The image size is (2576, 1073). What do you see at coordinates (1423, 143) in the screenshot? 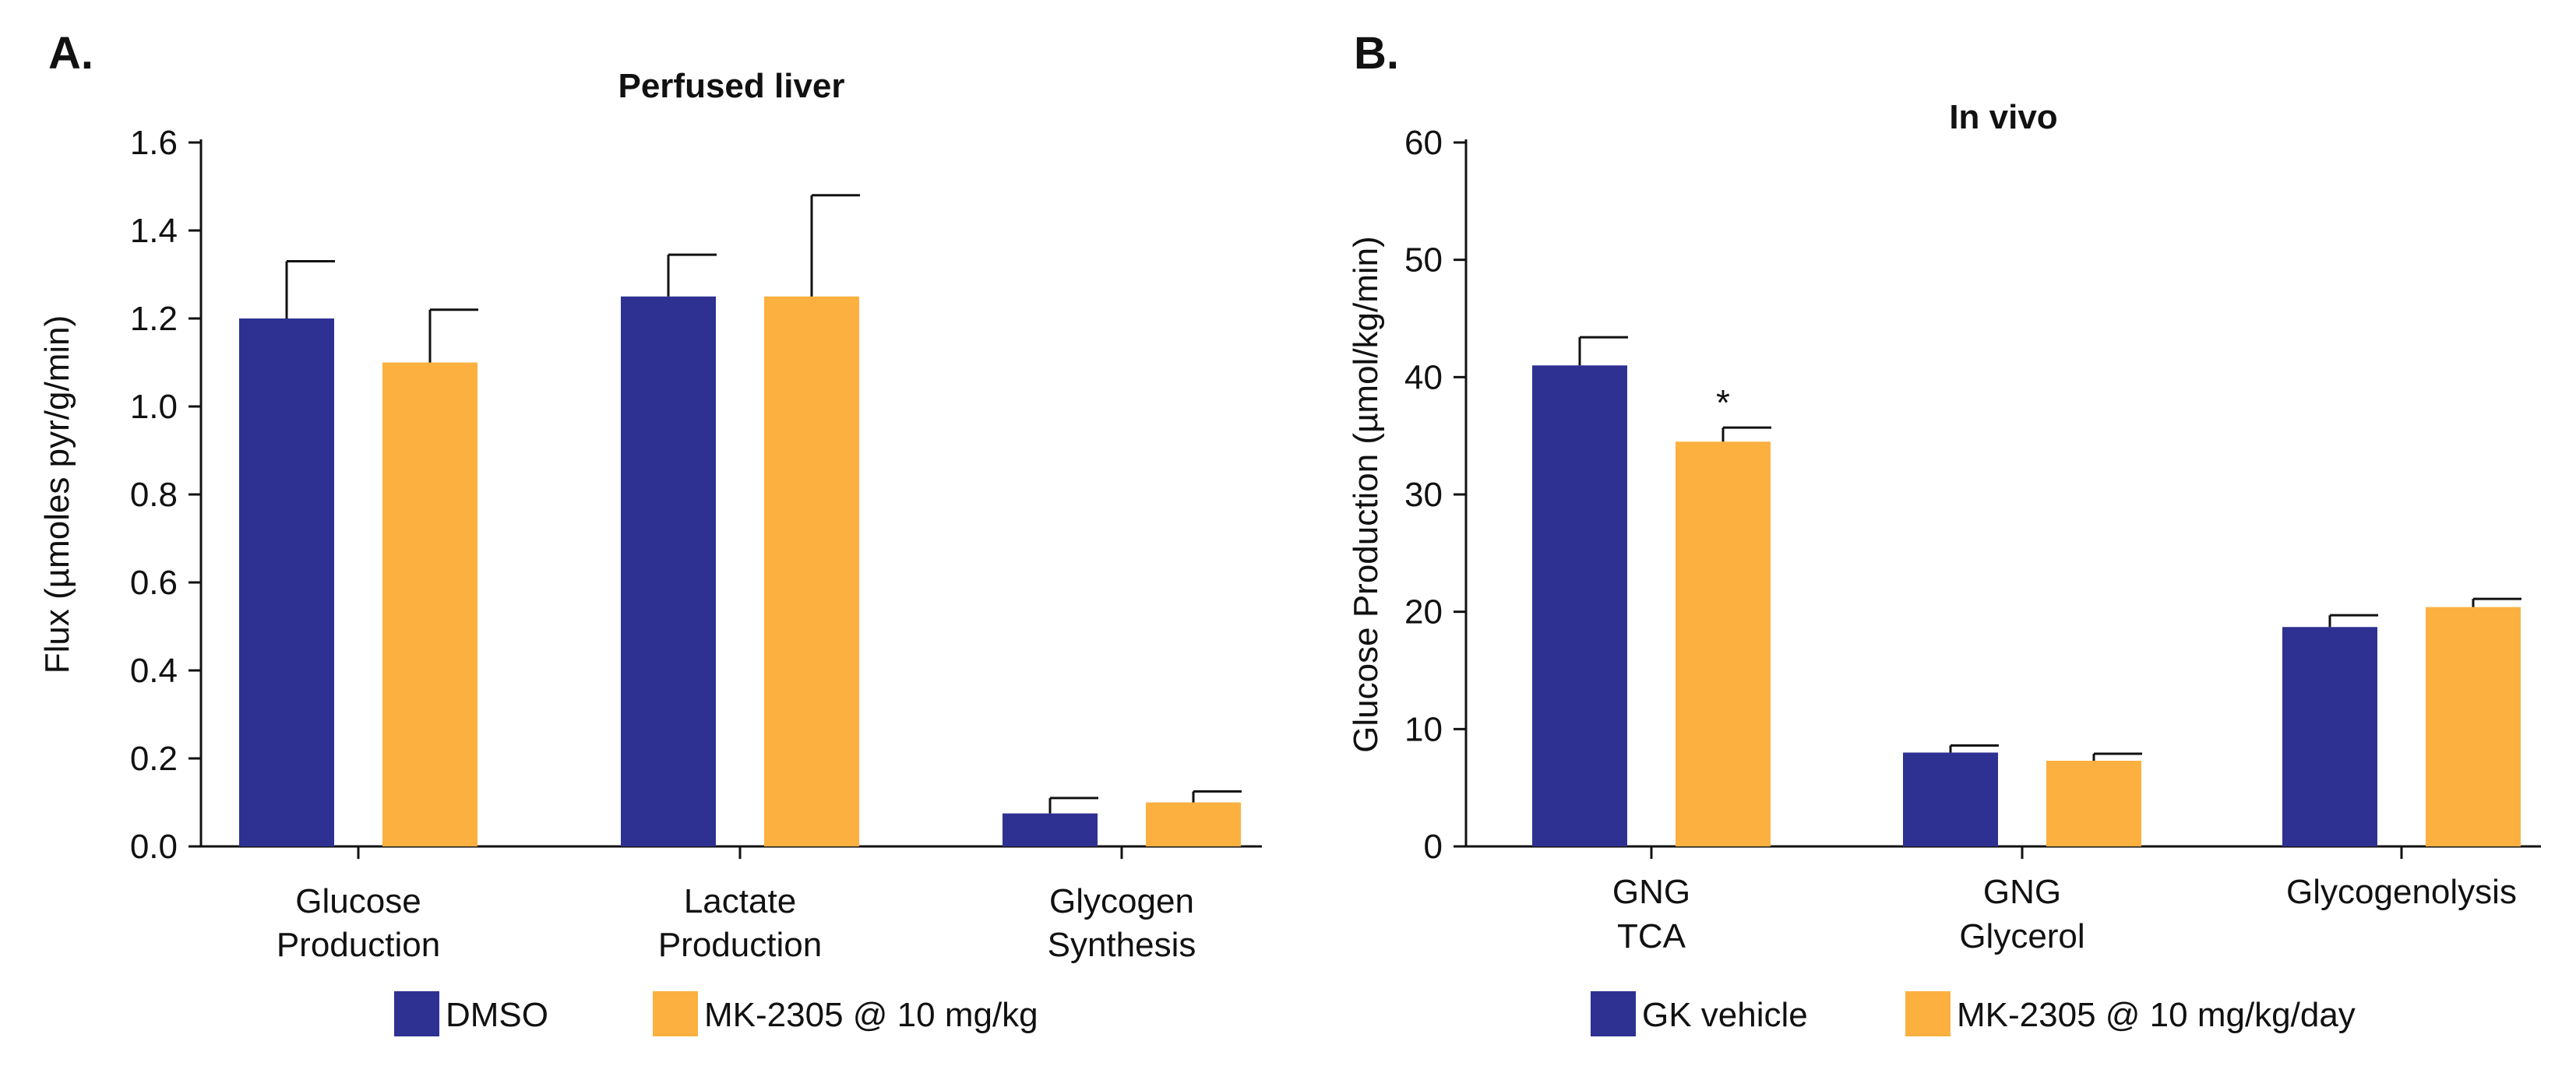
I see `y-tick-label: 60` at bounding box center [1423, 143].